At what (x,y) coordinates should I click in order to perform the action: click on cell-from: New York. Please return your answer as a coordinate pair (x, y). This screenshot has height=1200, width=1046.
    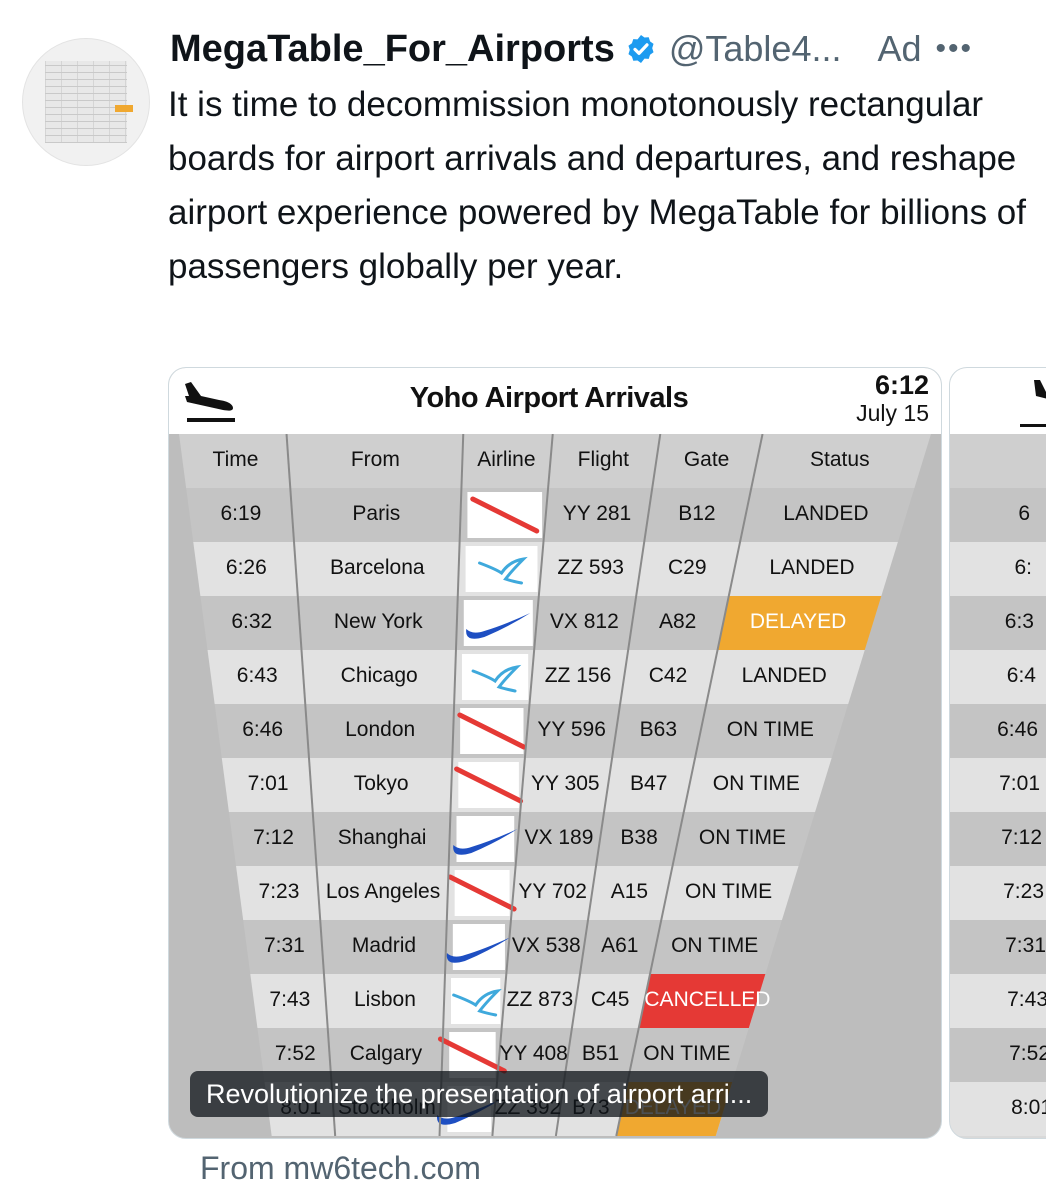
    Looking at the image, I should click on (378, 621).